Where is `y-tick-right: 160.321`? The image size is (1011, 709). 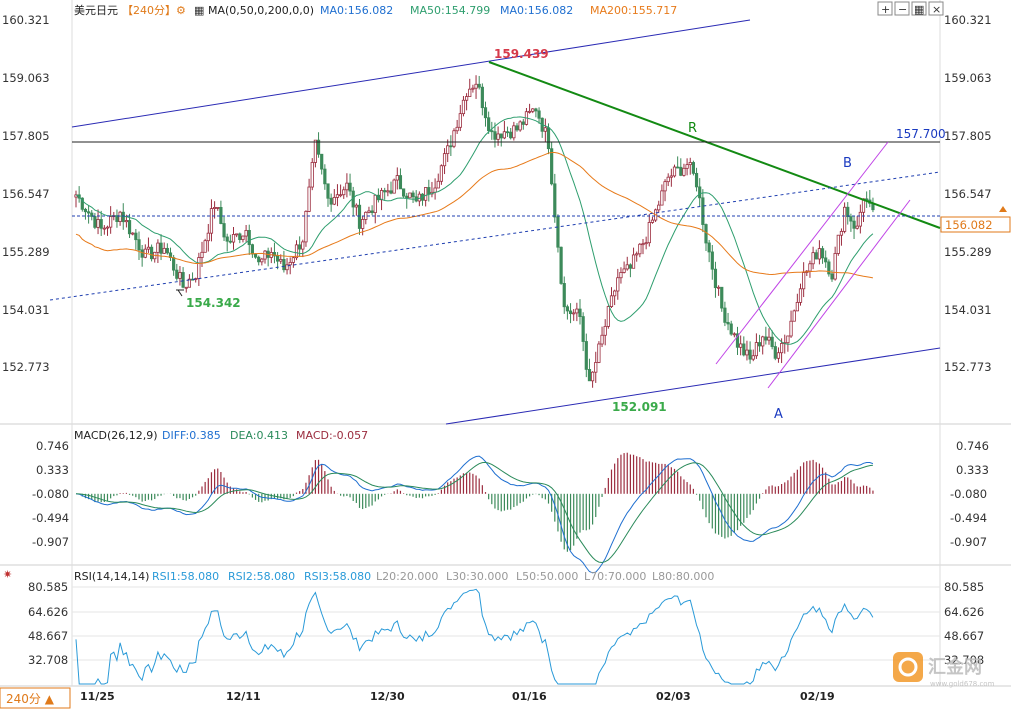
y-tick-right: 160.321 is located at coordinates (968, 20).